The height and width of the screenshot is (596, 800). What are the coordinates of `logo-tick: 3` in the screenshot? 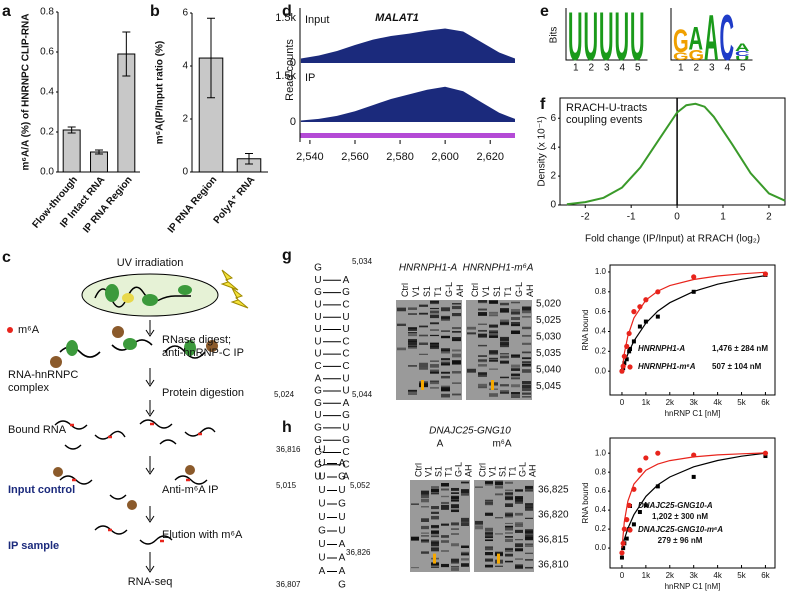 It's located at (712, 68).